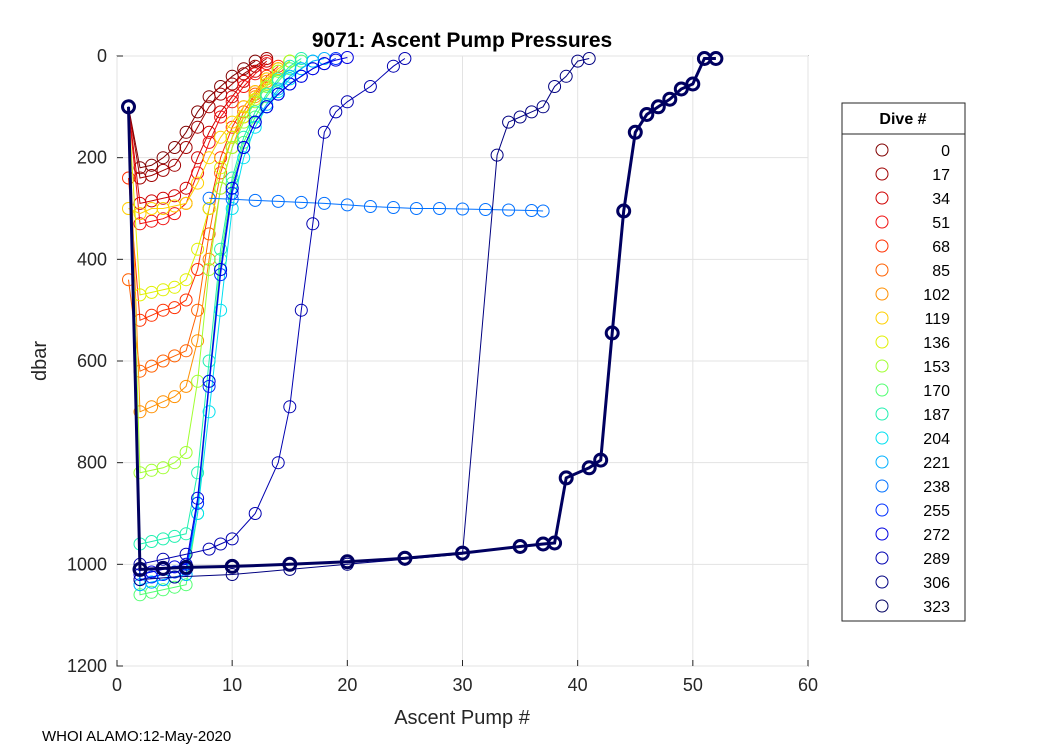  I want to click on legend-label: 204, so click(936, 439).